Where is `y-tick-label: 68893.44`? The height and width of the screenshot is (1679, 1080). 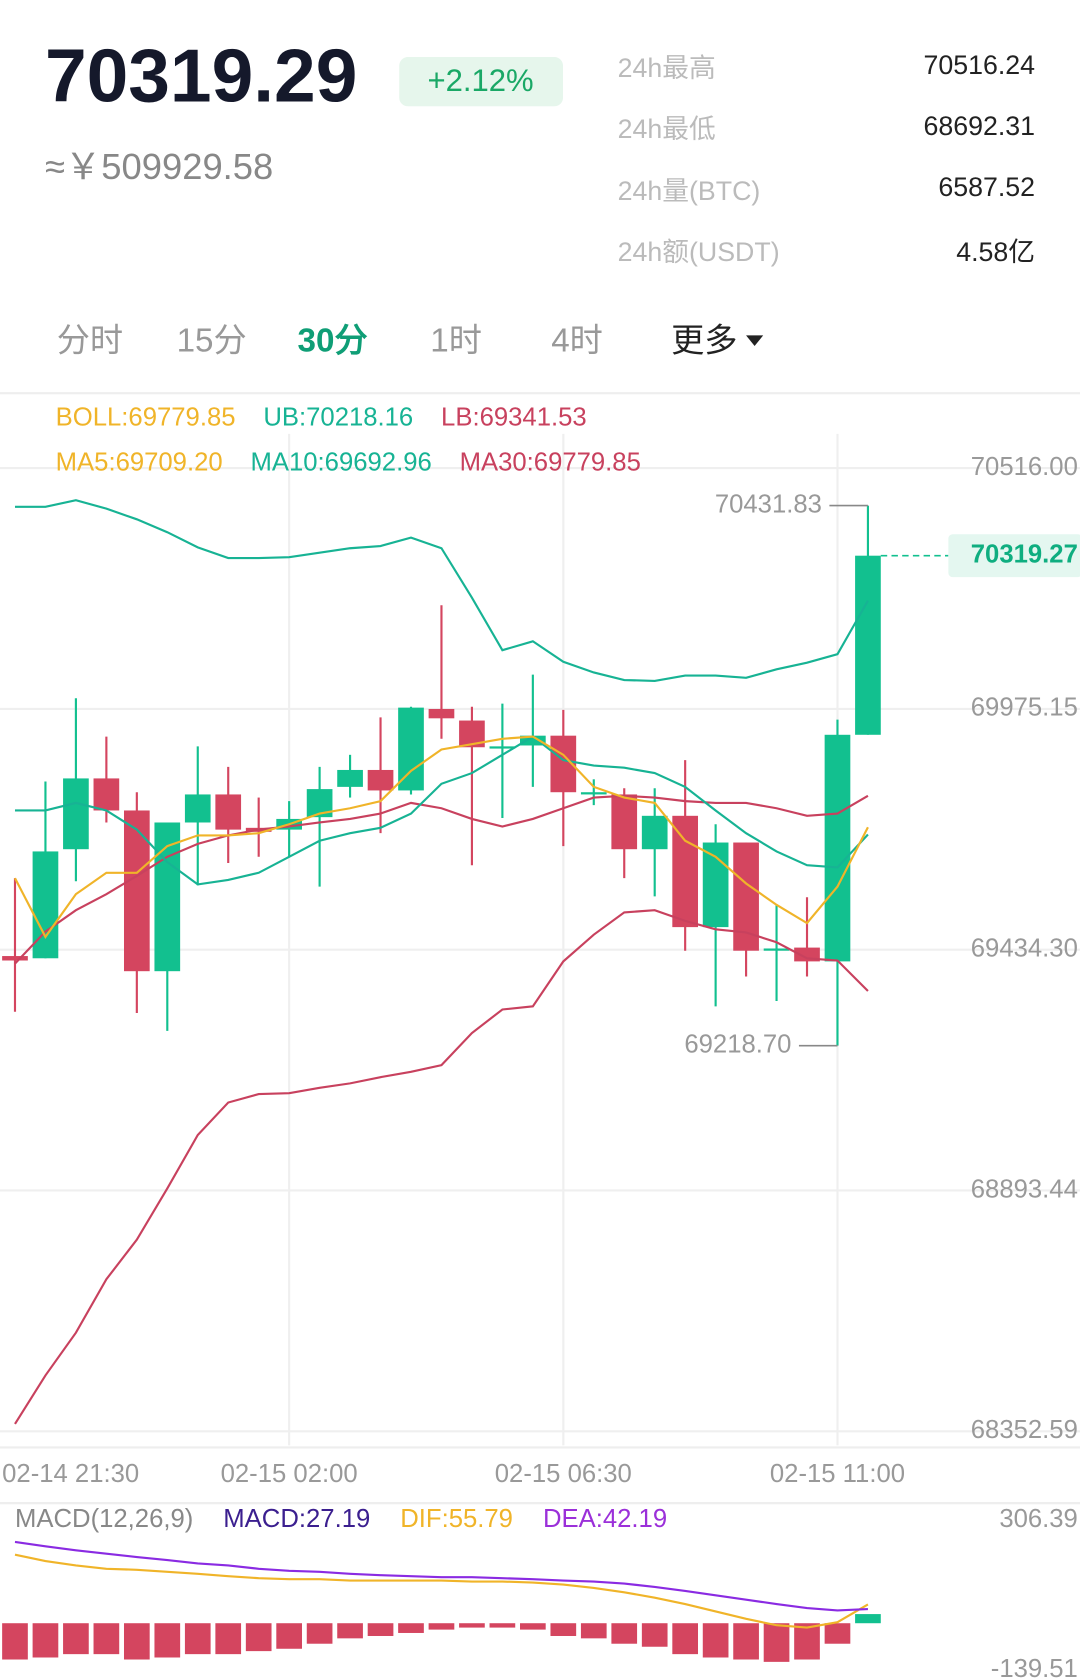
y-tick-label: 68893.44 is located at coordinates (1024, 1189).